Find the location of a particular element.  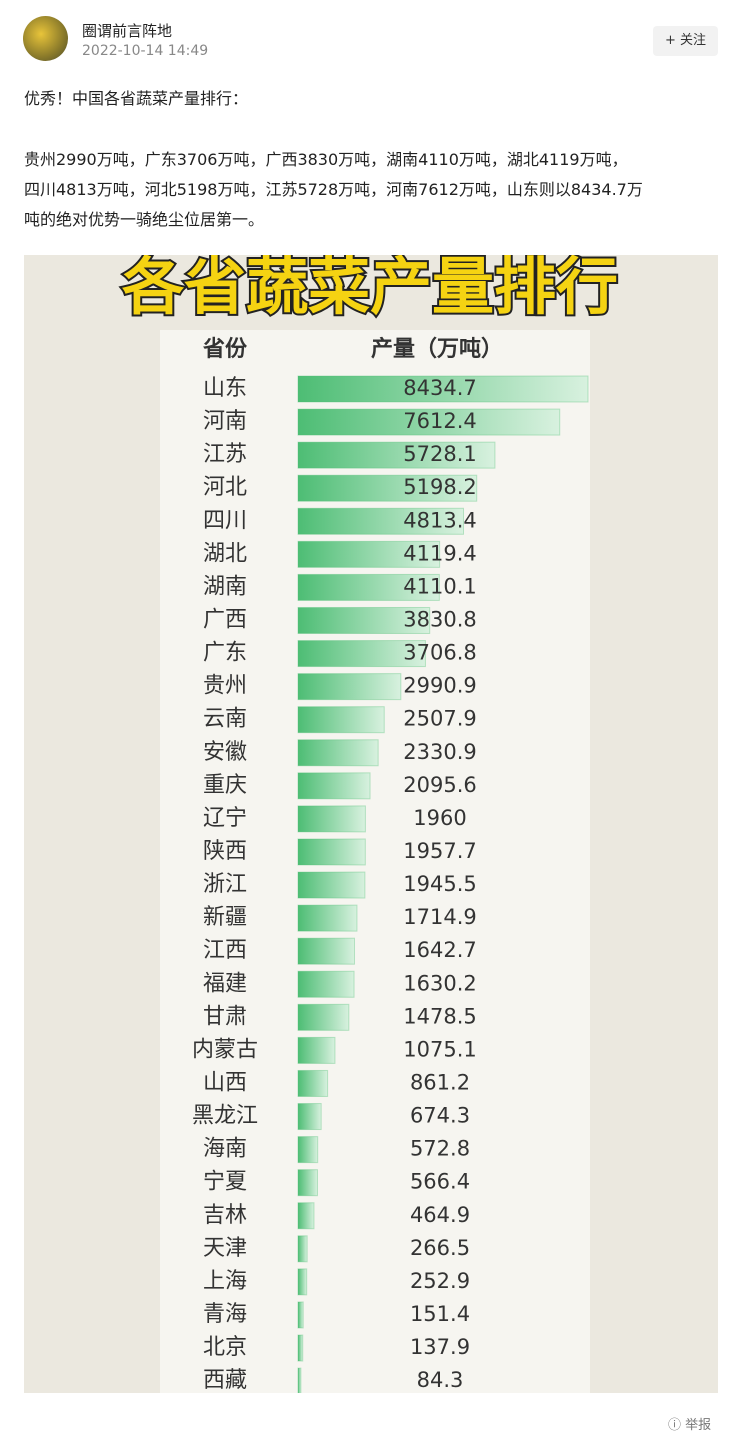

value-label: 3706.8 is located at coordinates (439, 653).